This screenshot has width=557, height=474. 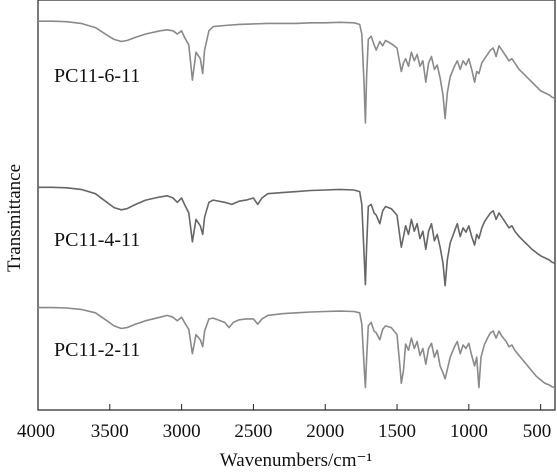 What do you see at coordinates (97, 240) in the screenshot?
I see `series-label-2: PC11-4-11` at bounding box center [97, 240].